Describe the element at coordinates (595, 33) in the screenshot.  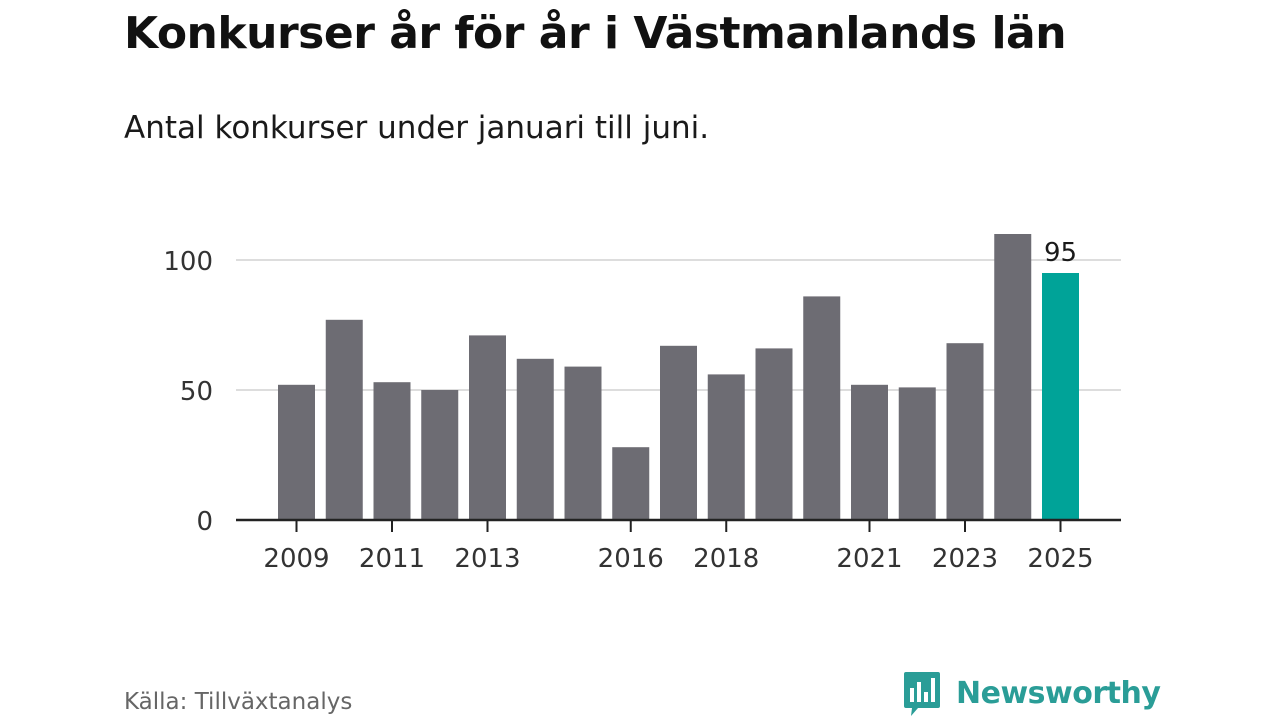
I see `chart-title: Konkurser år för år i Västmanlands län` at that location.